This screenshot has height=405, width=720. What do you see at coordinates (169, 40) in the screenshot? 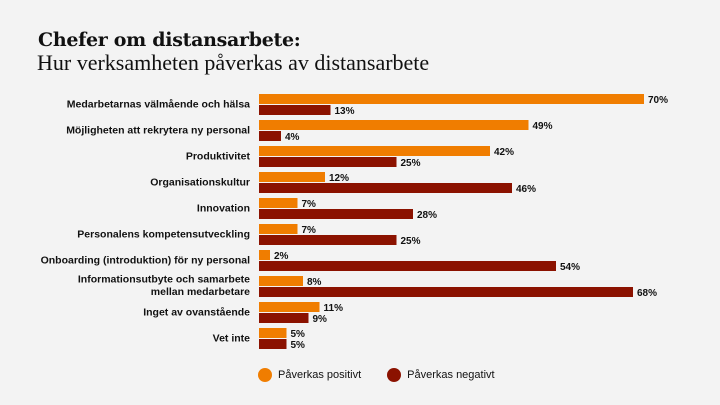
I see `chart-title: Chefer om distansarbete:` at bounding box center [169, 40].